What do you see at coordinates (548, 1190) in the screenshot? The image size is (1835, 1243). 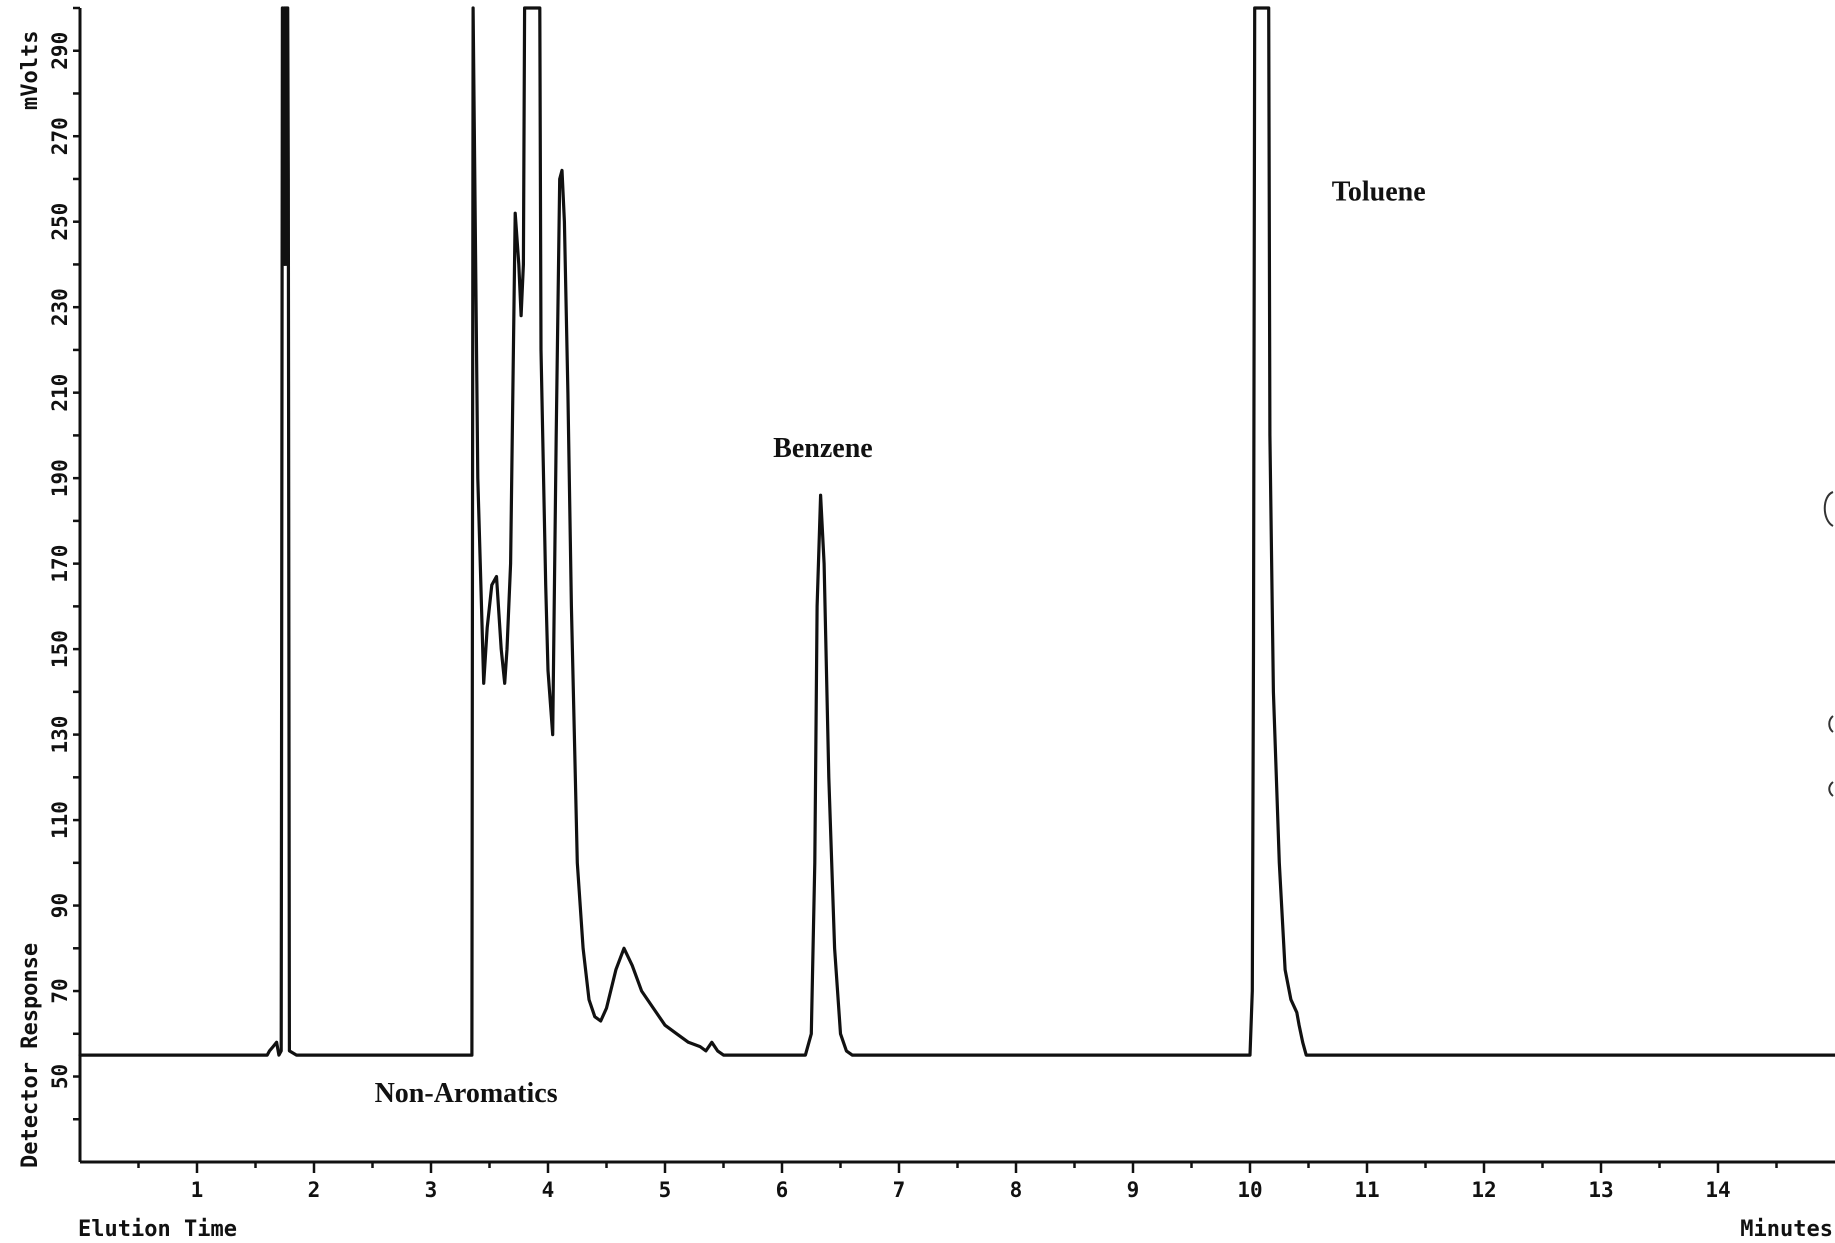 I see `x-tick-label: 4` at bounding box center [548, 1190].